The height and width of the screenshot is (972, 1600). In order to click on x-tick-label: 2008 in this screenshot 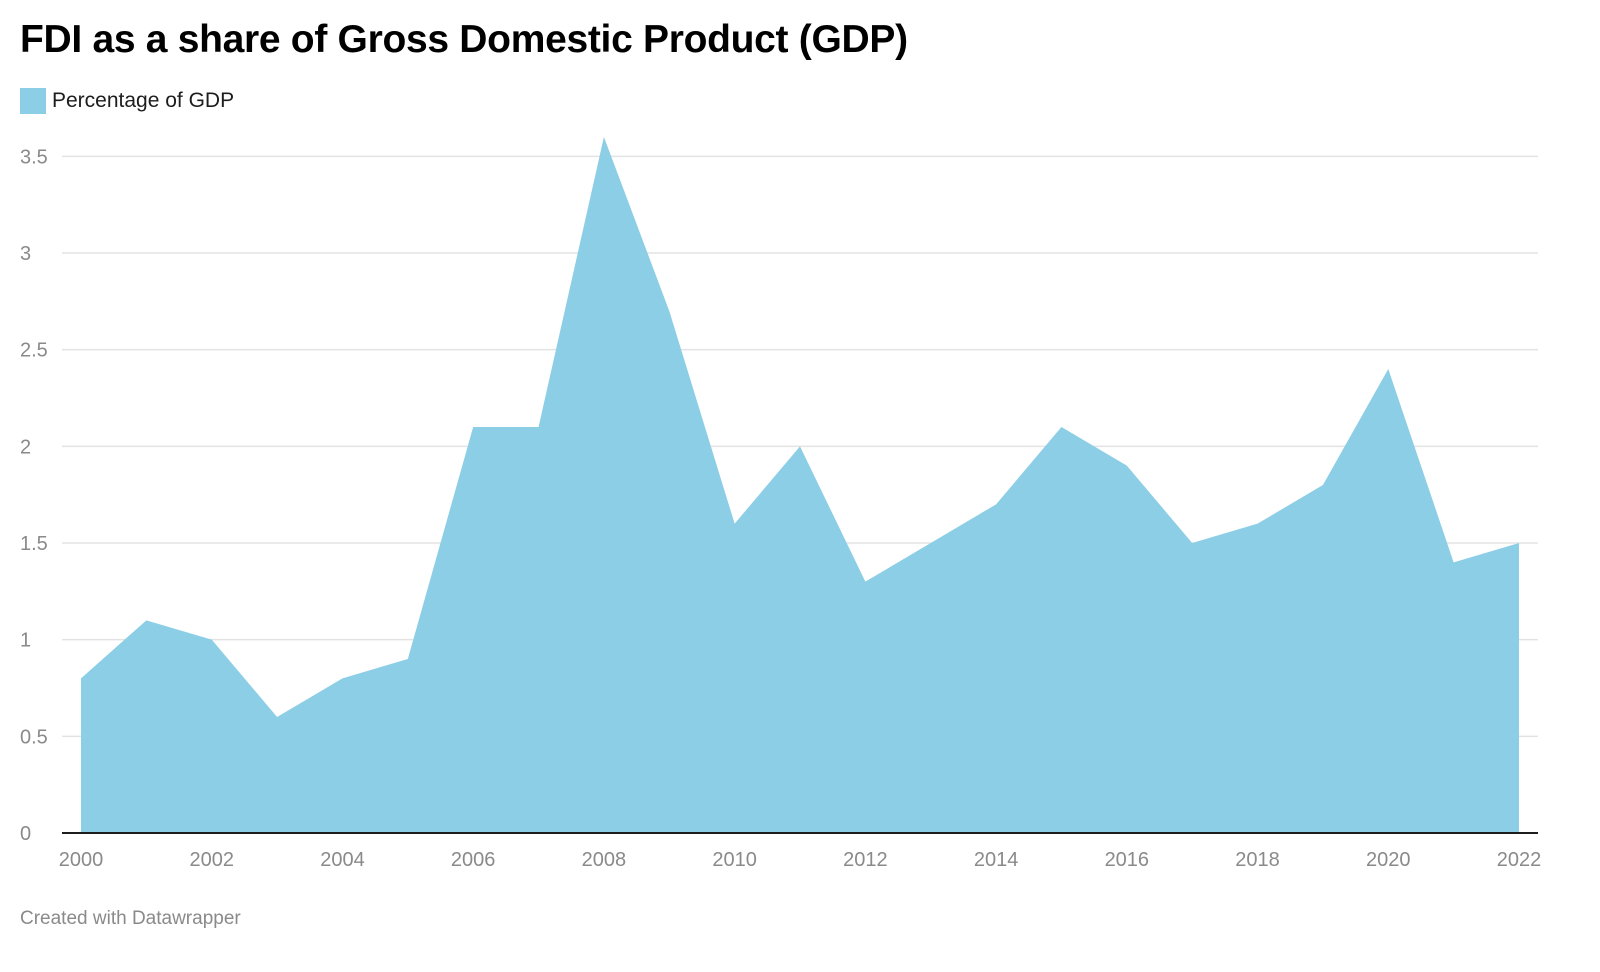, I will do `click(604, 860)`.